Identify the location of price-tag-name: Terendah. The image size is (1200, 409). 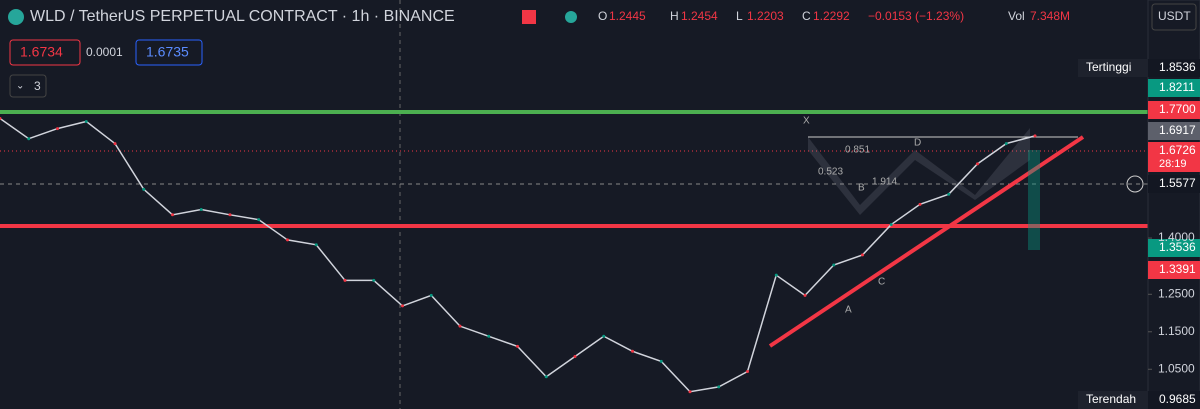
(1111, 399).